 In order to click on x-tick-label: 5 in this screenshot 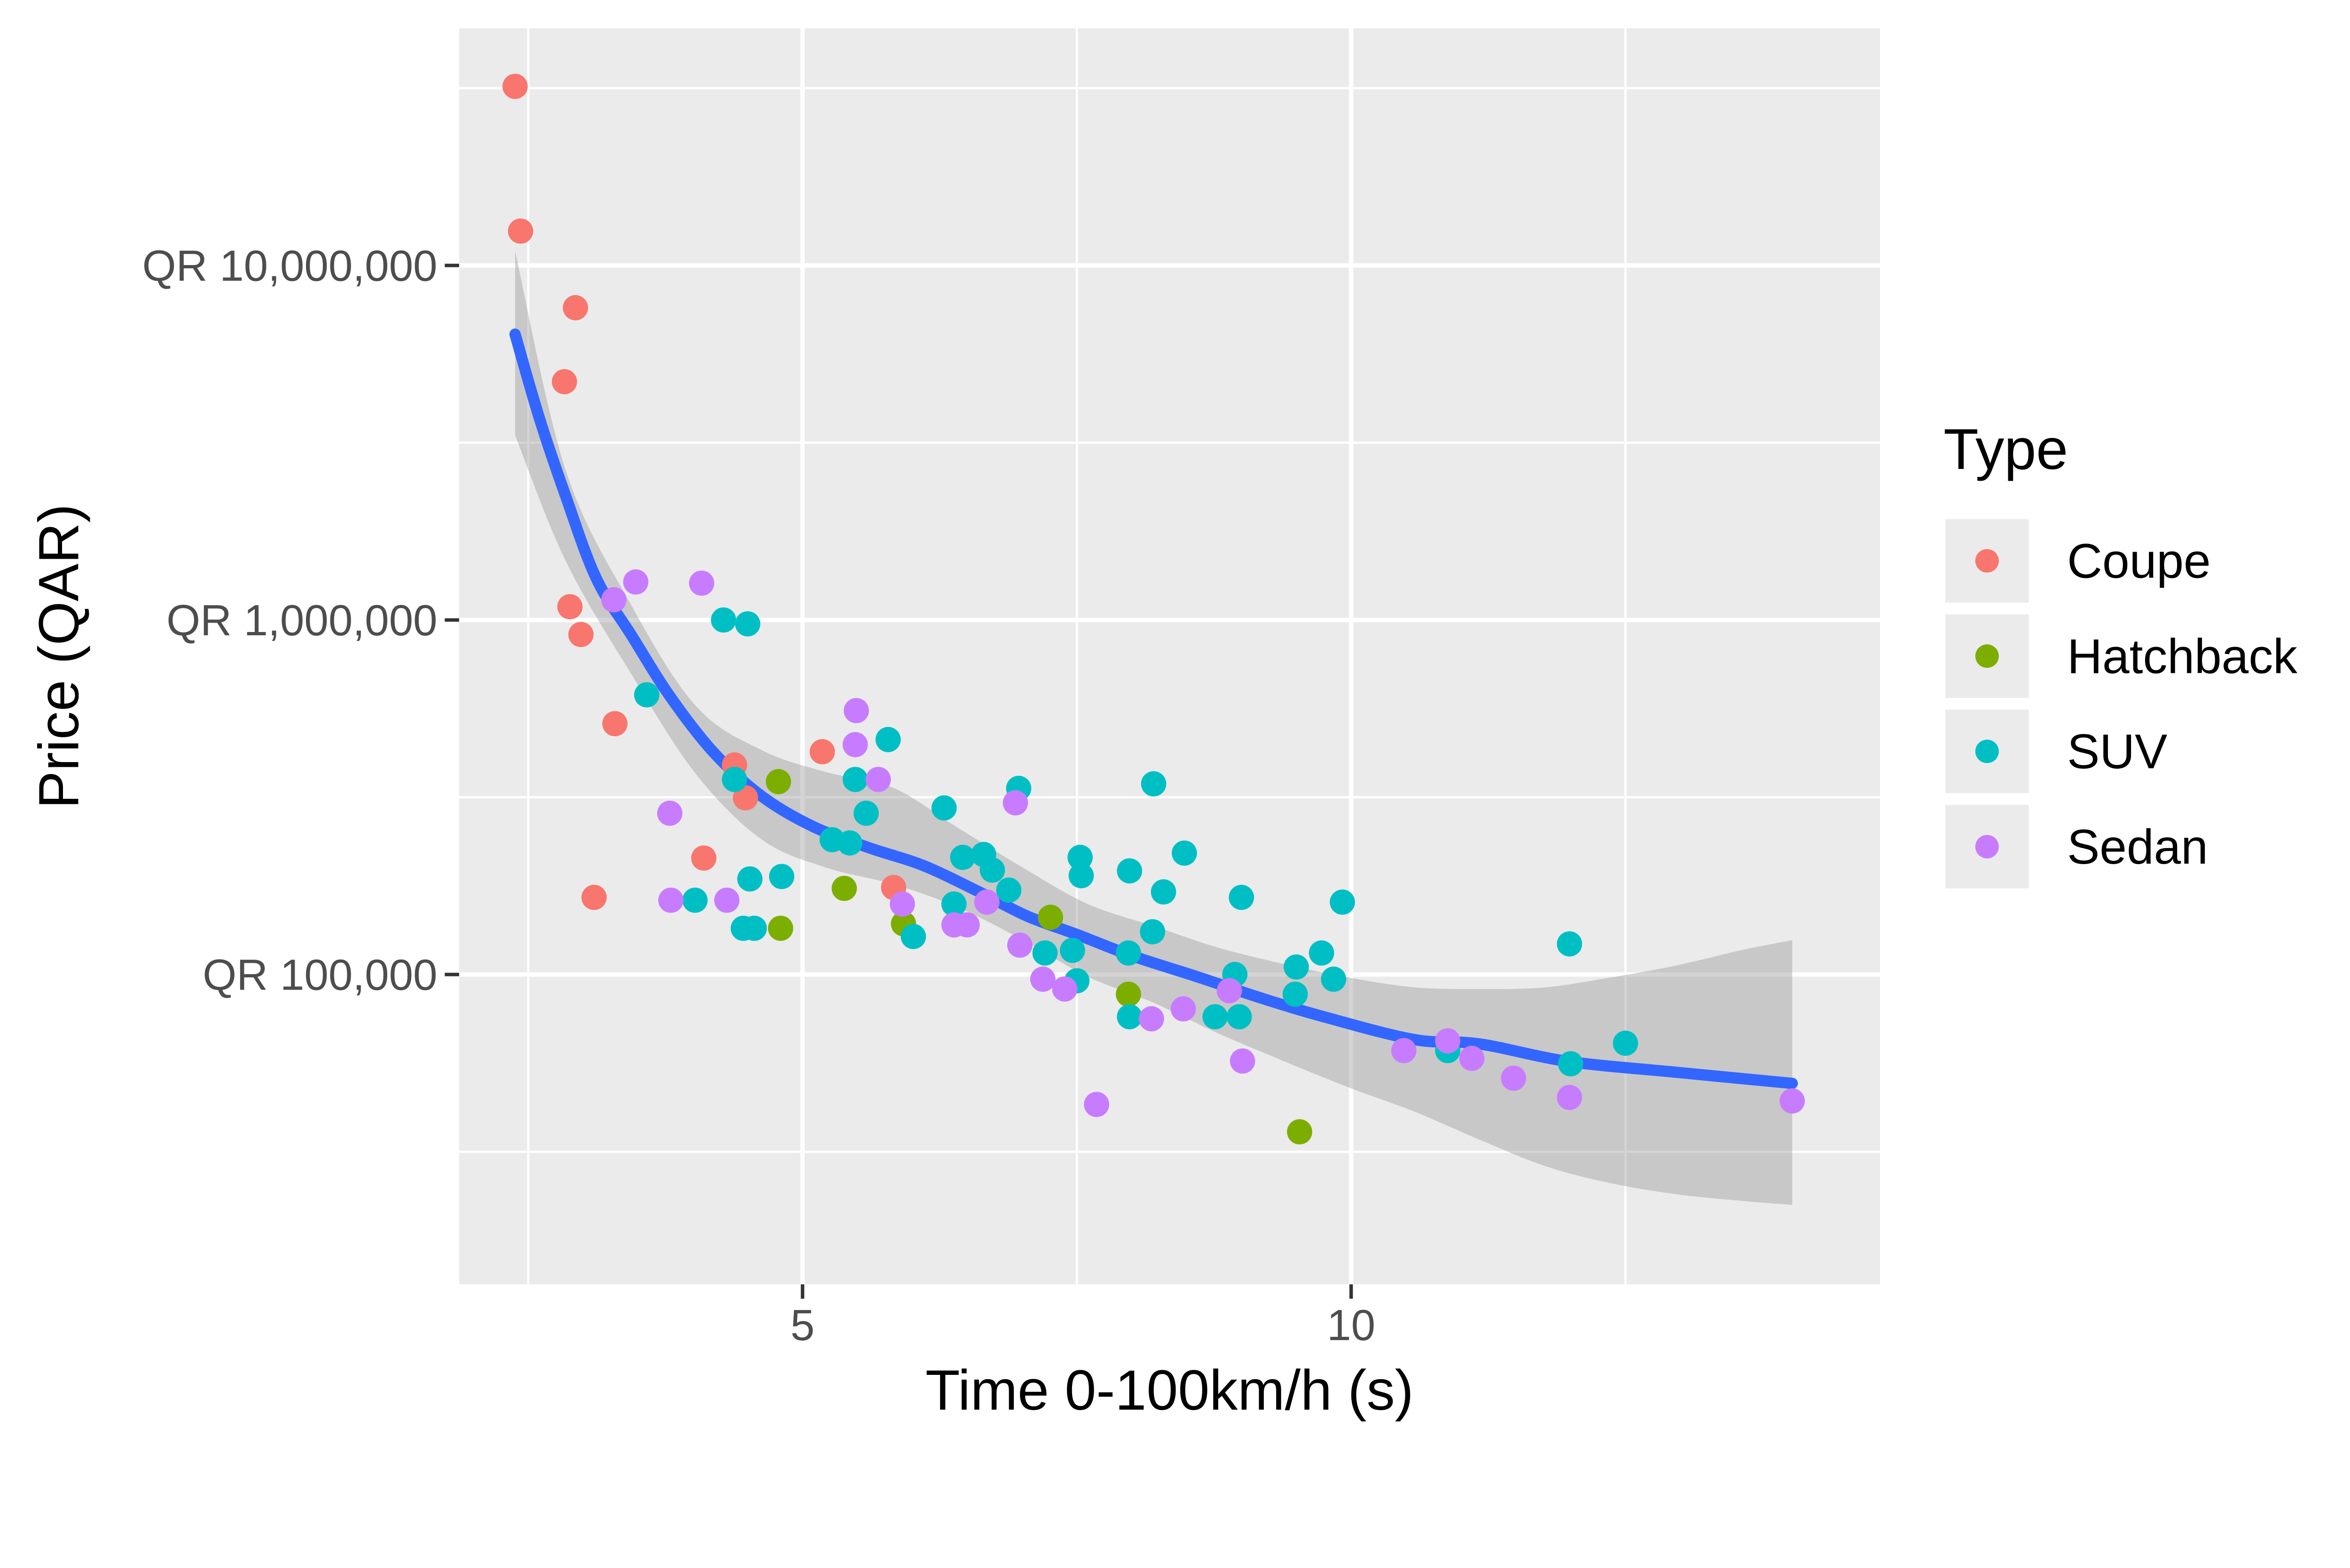, I will do `click(803, 1326)`.